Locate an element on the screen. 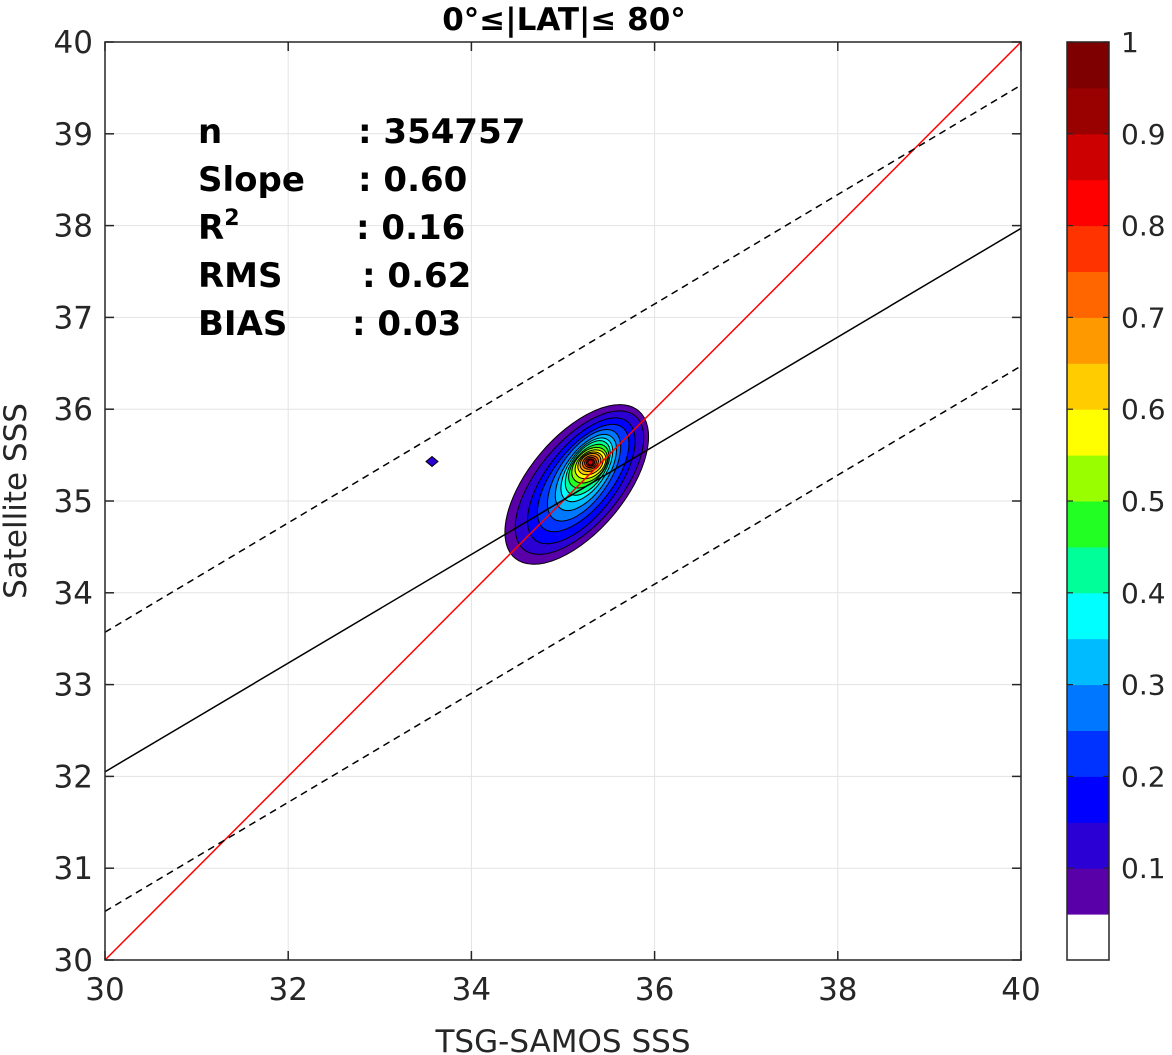 Image resolution: width=1172 pixels, height=1055 pixels. x-tick-label: 34 is located at coordinates (471, 990).